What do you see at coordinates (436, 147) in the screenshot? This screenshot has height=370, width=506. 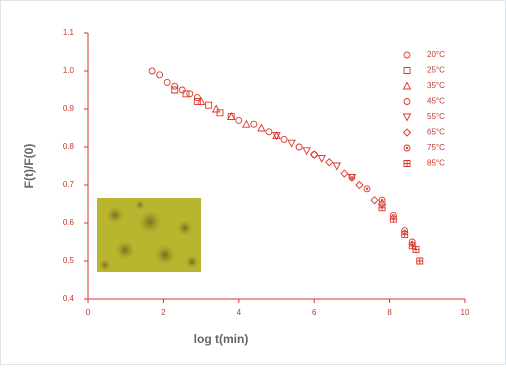 I see `legend-label: 75°C` at bounding box center [436, 147].